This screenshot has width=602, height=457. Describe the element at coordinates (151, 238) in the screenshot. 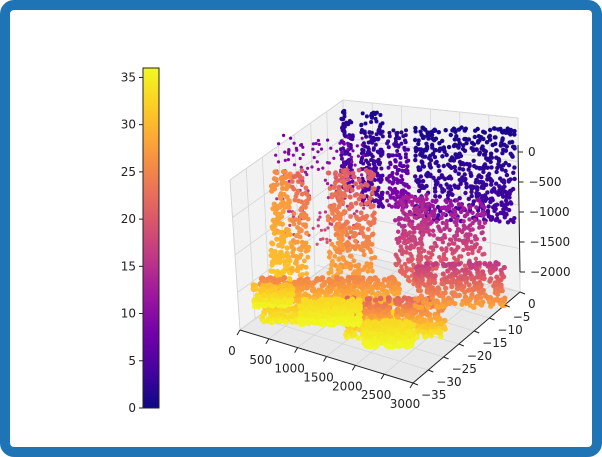

I see `colorbar` at that location.